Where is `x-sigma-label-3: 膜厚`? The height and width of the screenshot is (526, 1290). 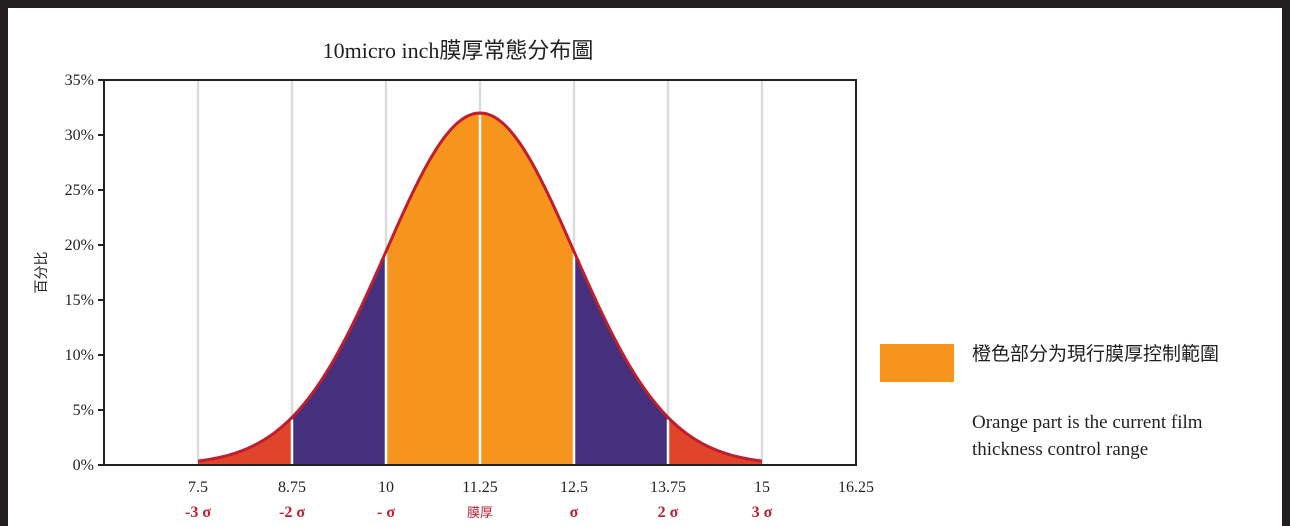 x-sigma-label-3: 膜厚 is located at coordinates (480, 513).